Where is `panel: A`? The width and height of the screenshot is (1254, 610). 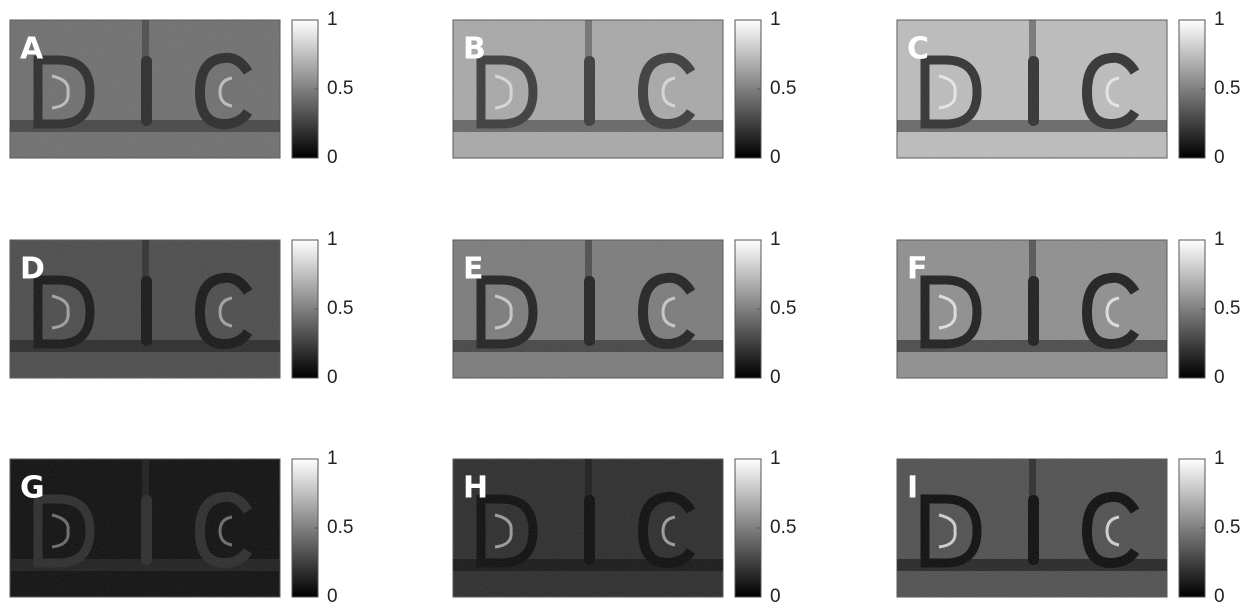 panel: A is located at coordinates (145, 89).